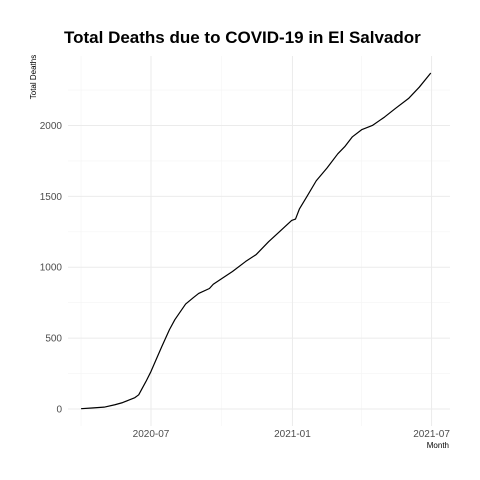 The height and width of the screenshot is (480, 480). What do you see at coordinates (431, 434) in the screenshot?
I see `x-tick-label: 2021-07` at bounding box center [431, 434].